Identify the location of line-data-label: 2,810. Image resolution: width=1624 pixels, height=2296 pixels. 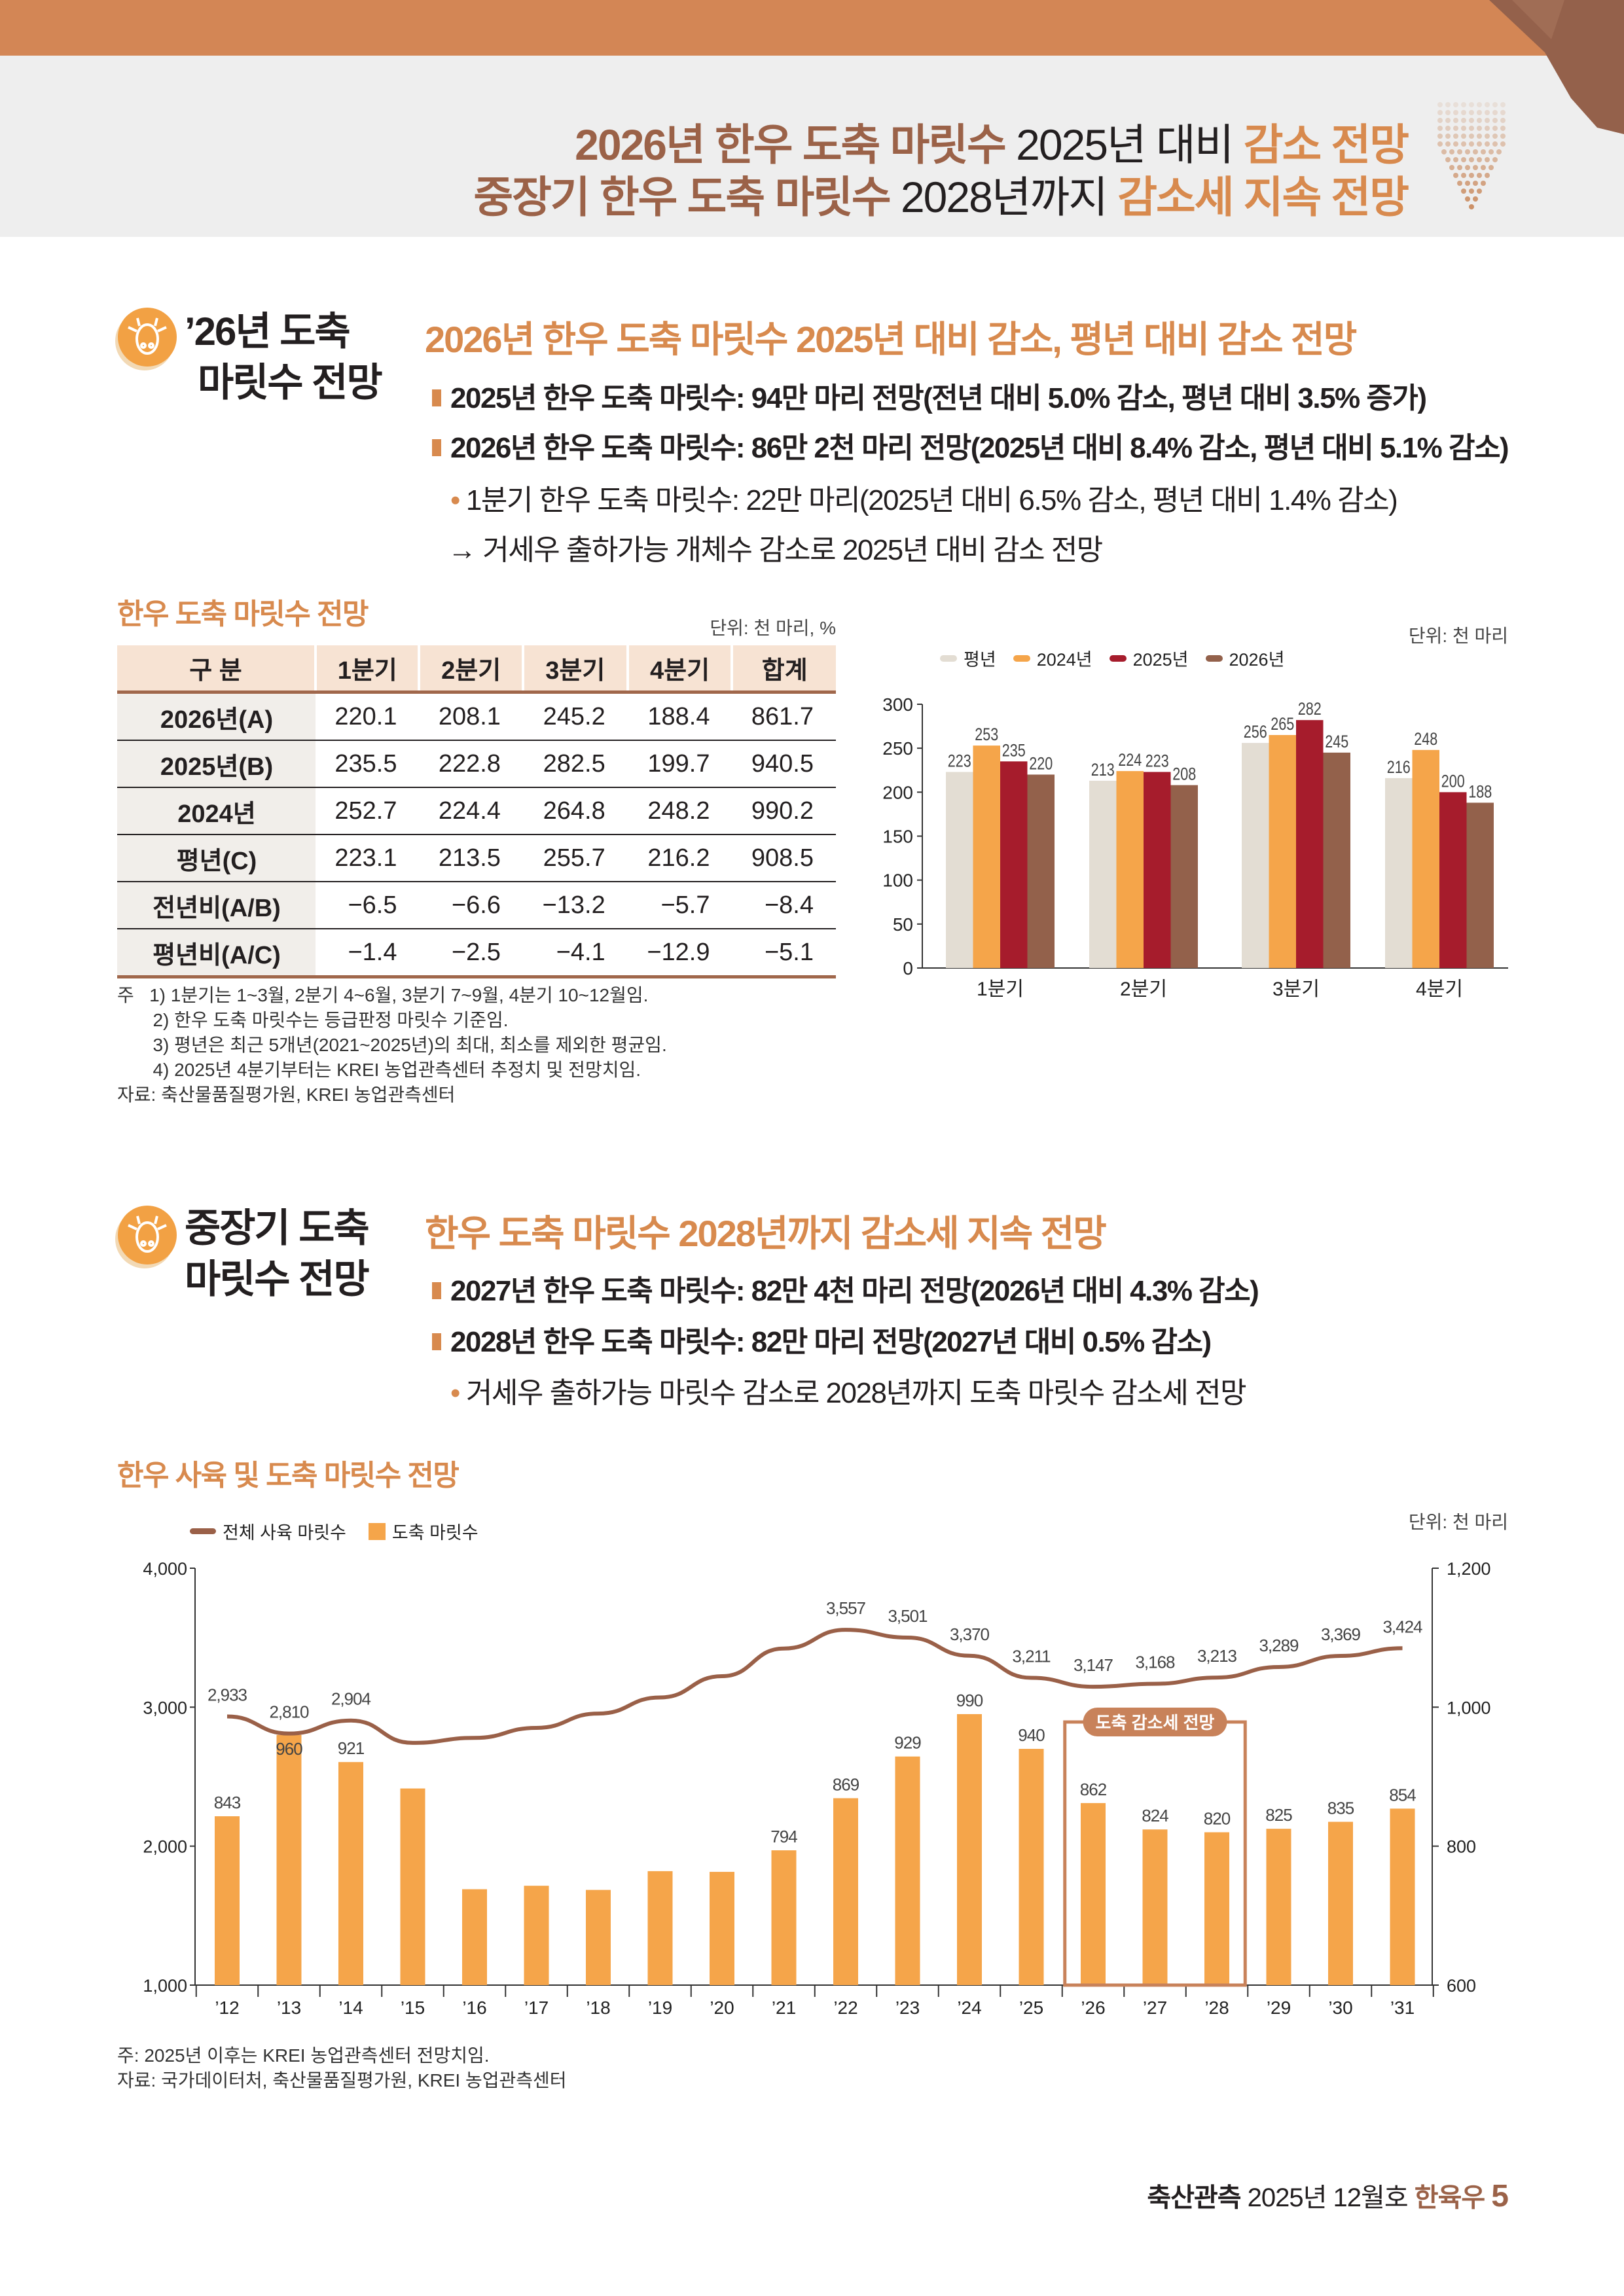
(289, 1712).